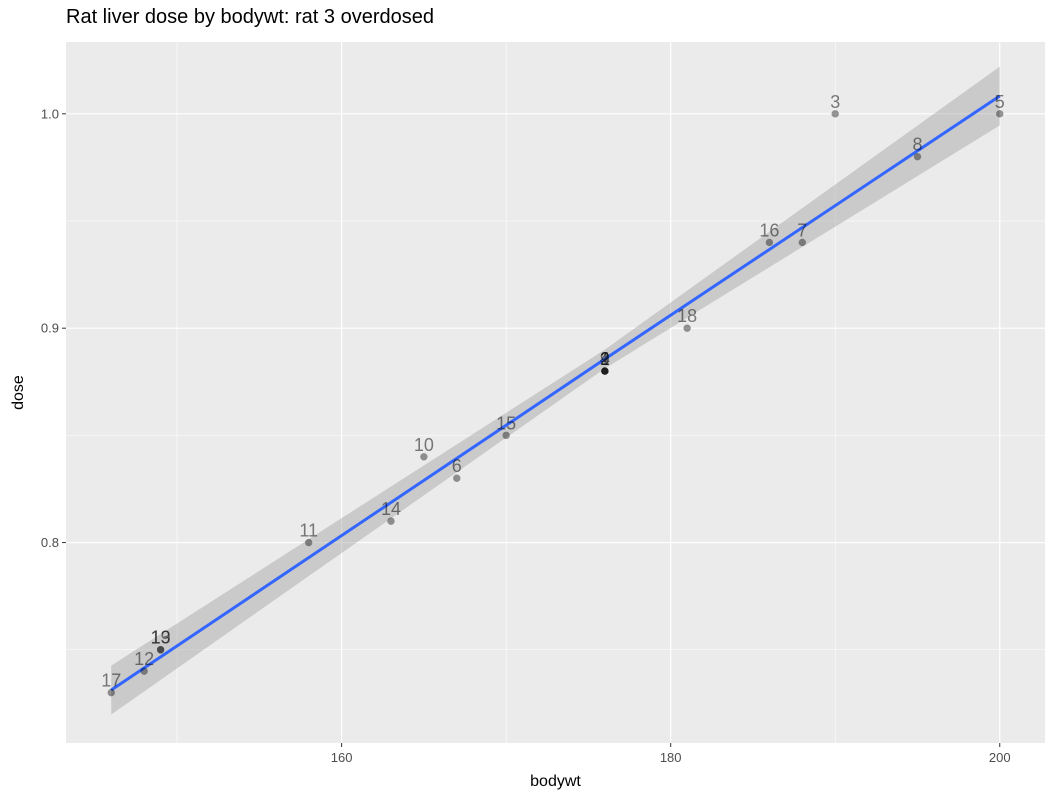 This screenshot has width=1050, height=794. What do you see at coordinates (917, 145) in the screenshot?
I see `point-label: 8` at bounding box center [917, 145].